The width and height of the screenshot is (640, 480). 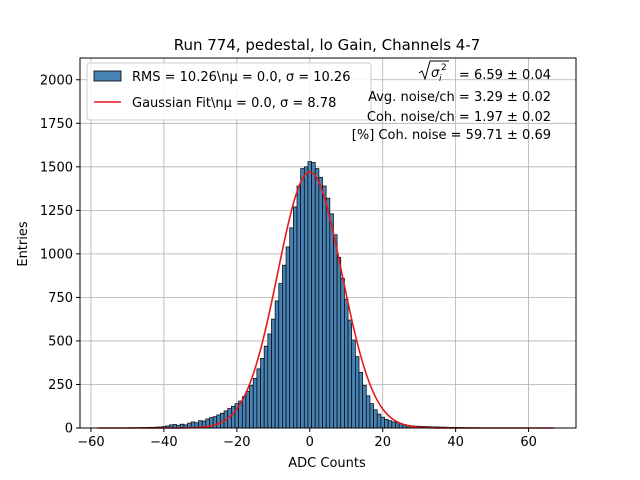 I want to click on svg-text: i, so click(x=440, y=79).